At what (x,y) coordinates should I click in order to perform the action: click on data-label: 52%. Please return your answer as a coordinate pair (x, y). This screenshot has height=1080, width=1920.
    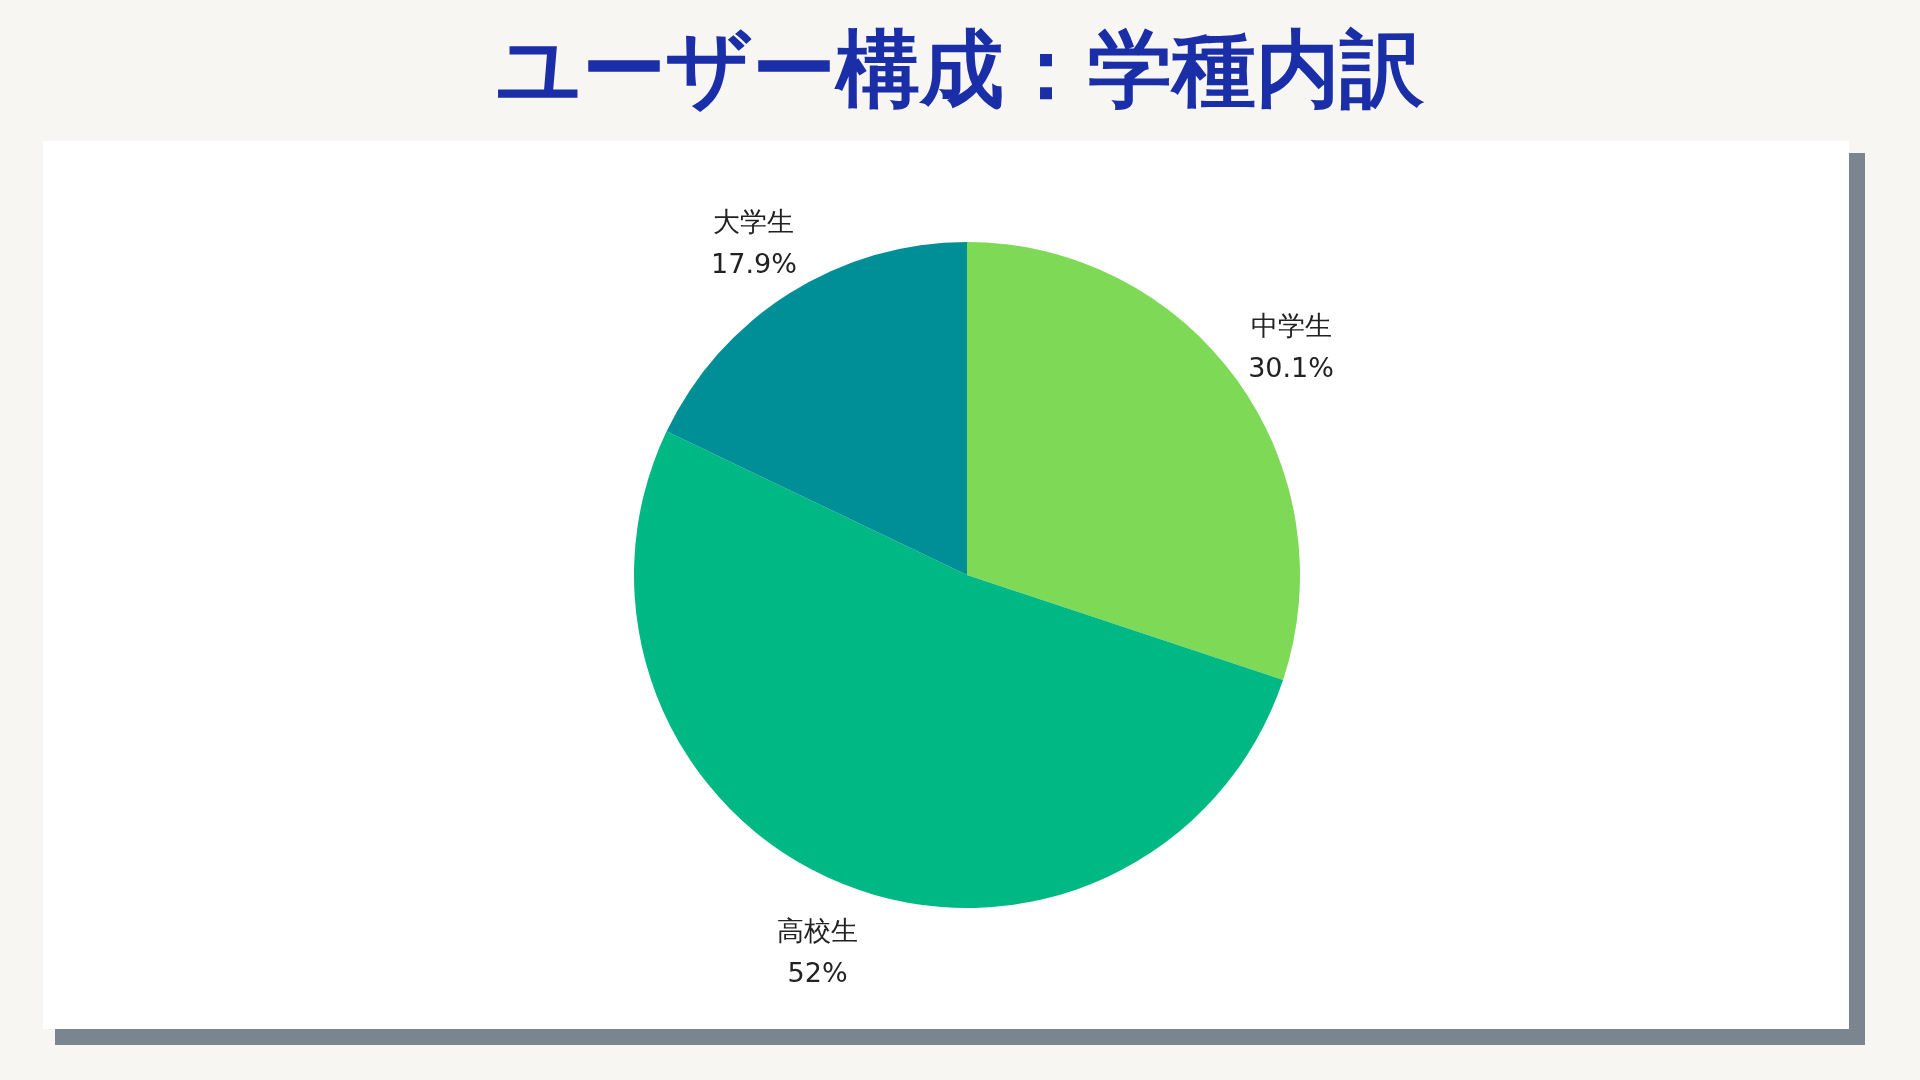
    Looking at the image, I should click on (817, 972).